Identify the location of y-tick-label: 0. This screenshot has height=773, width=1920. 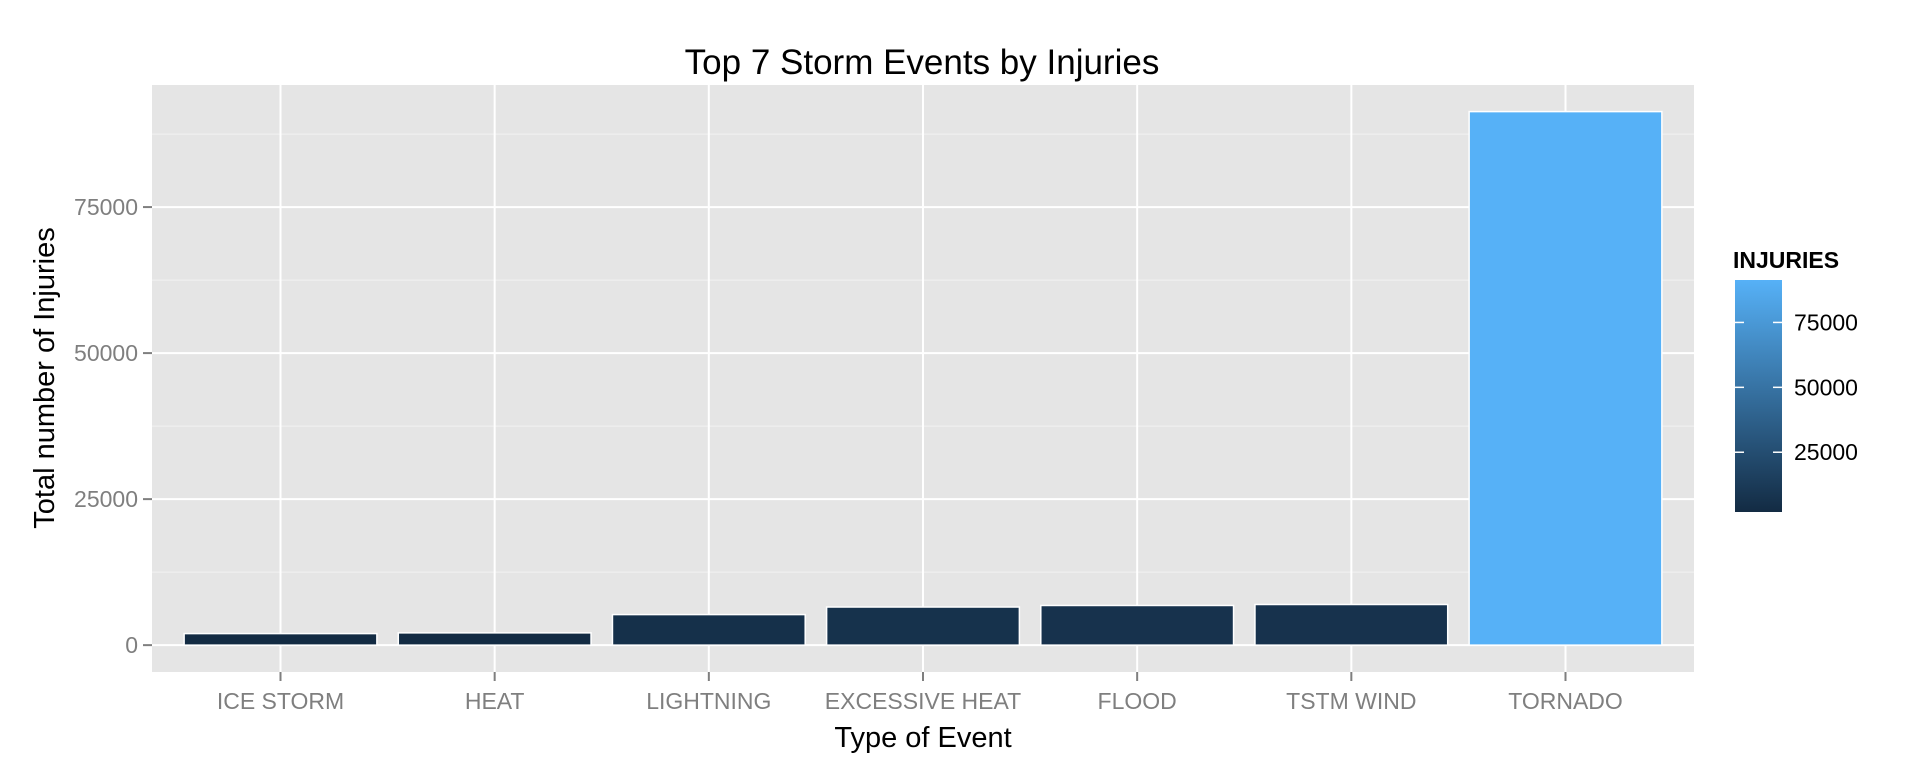
(131, 645).